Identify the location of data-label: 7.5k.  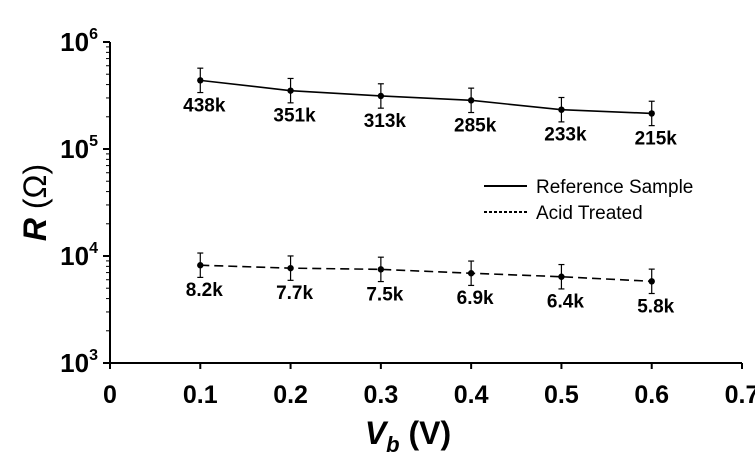
(384, 294).